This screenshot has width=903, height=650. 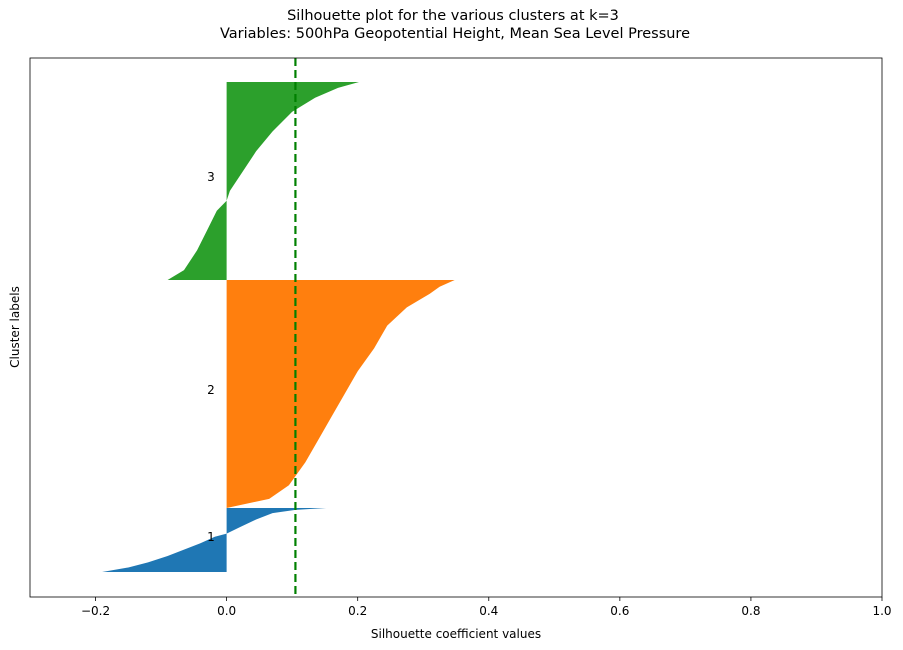 I want to click on cluster-label-3: 3, so click(x=211, y=177).